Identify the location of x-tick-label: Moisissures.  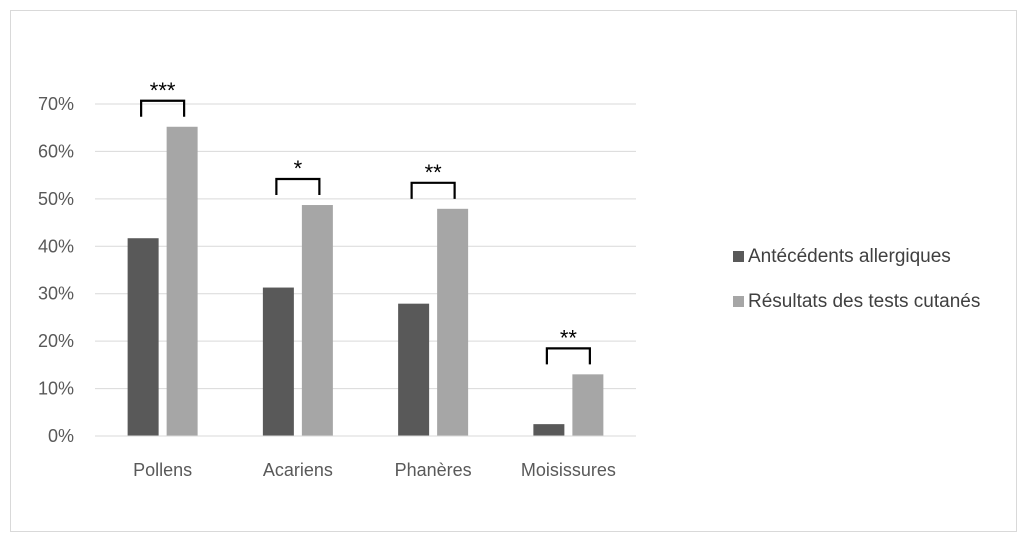
(568, 470).